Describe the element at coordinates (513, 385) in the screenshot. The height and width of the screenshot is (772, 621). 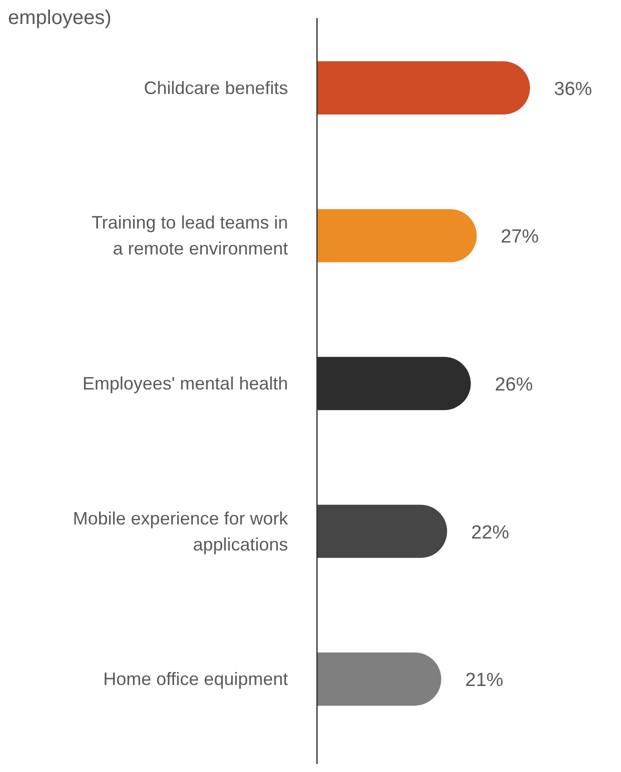
I see `data-label: 26%` at that location.